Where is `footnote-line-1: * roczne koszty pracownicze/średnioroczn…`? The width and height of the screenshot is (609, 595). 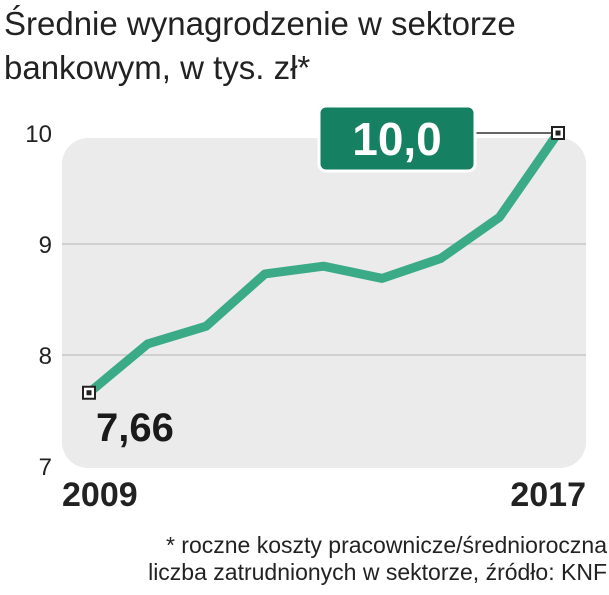
footnote-line-1: * roczne koszty pracownicze/średnioroczn… is located at coordinates (386, 545).